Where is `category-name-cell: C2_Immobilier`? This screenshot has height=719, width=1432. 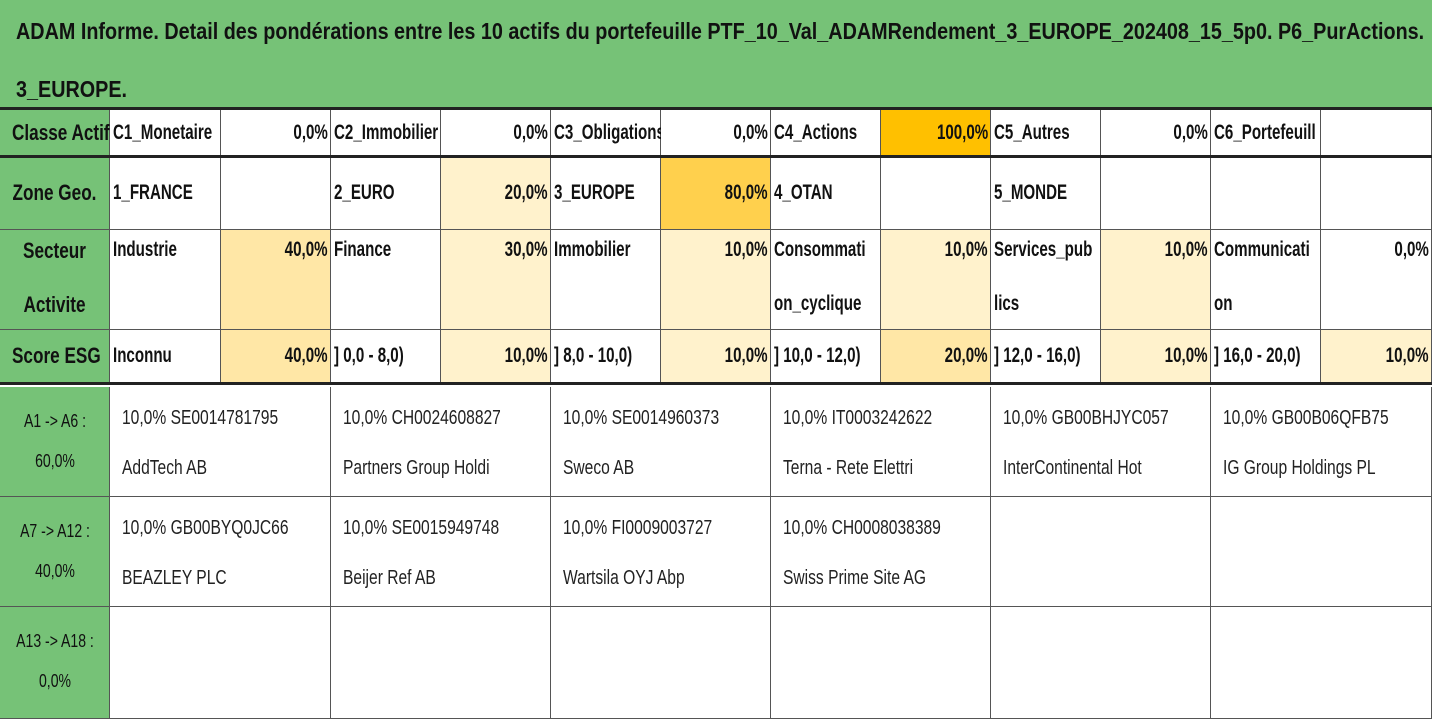
category-name-cell: C2_Immobilier is located at coordinates (386, 133).